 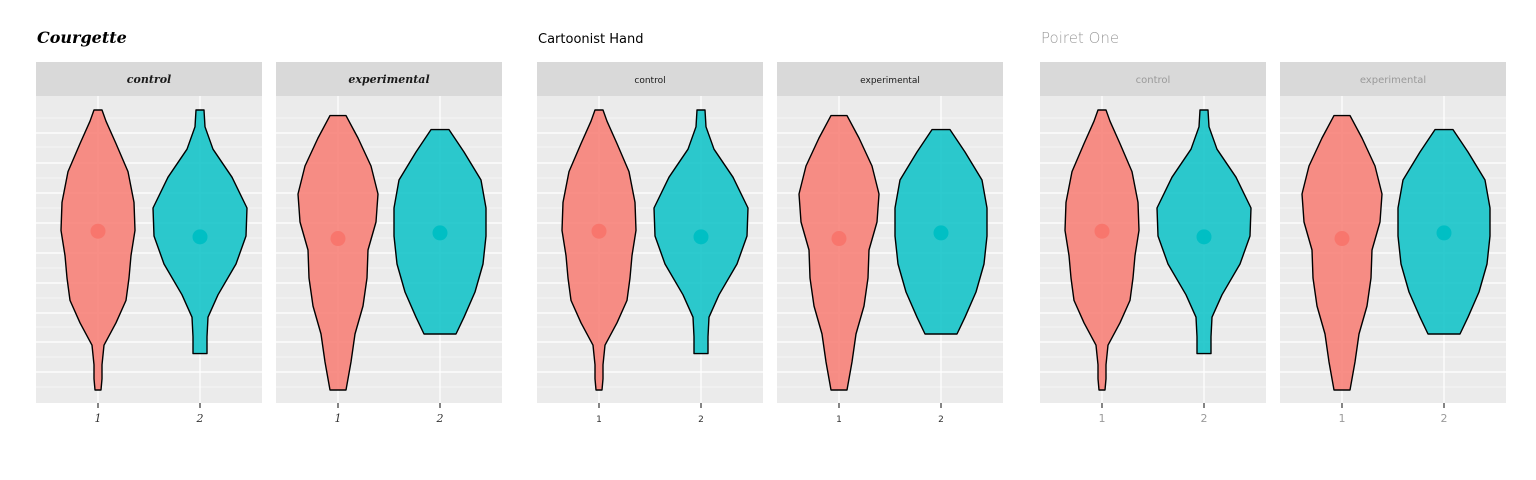 What do you see at coordinates (590, 39) in the screenshot?
I see `chart-title: Cartoonist Hand` at bounding box center [590, 39].